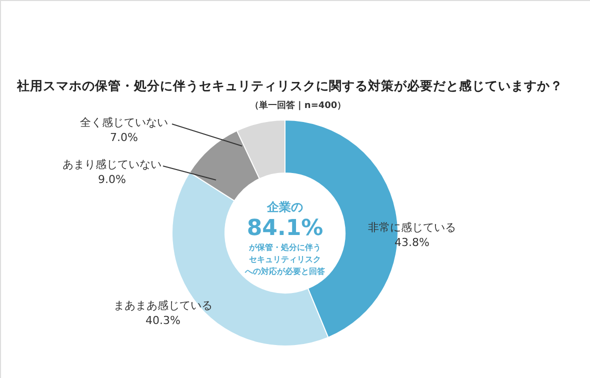 This screenshot has height=378, width=590. Describe the element at coordinates (285, 228) in the screenshot. I see `text: 84.1%` at that location.